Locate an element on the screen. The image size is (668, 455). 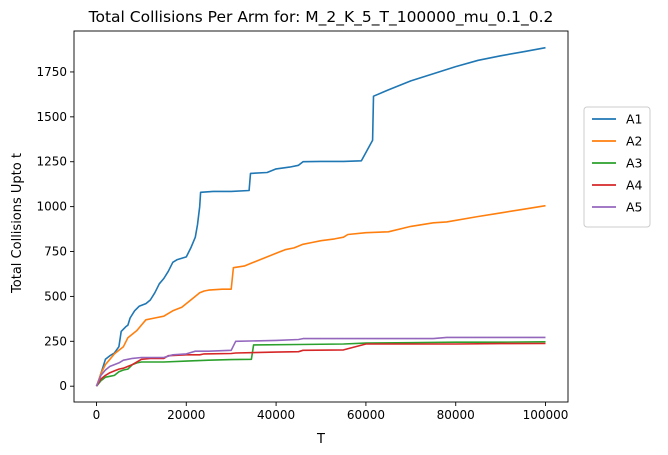
y-tick-label: 1750 is located at coordinates (51, 72).